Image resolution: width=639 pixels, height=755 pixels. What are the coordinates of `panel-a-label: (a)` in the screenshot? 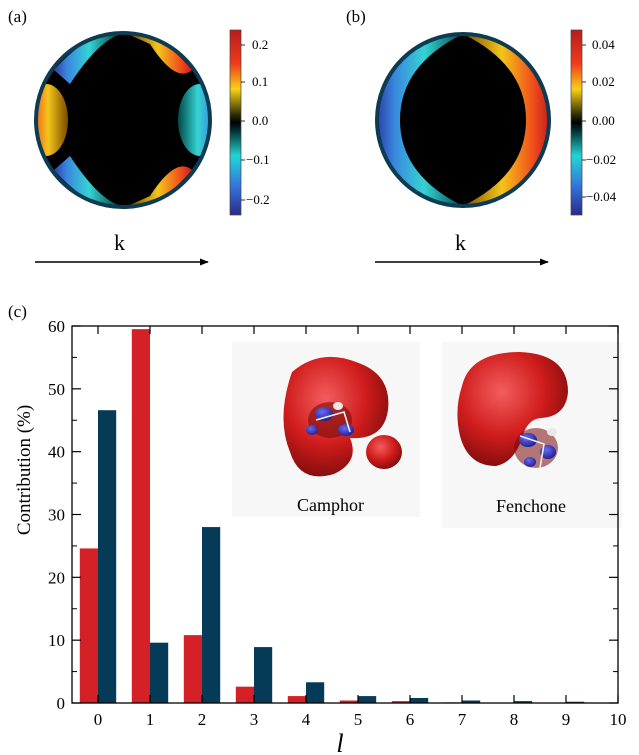 It's located at (17, 16).